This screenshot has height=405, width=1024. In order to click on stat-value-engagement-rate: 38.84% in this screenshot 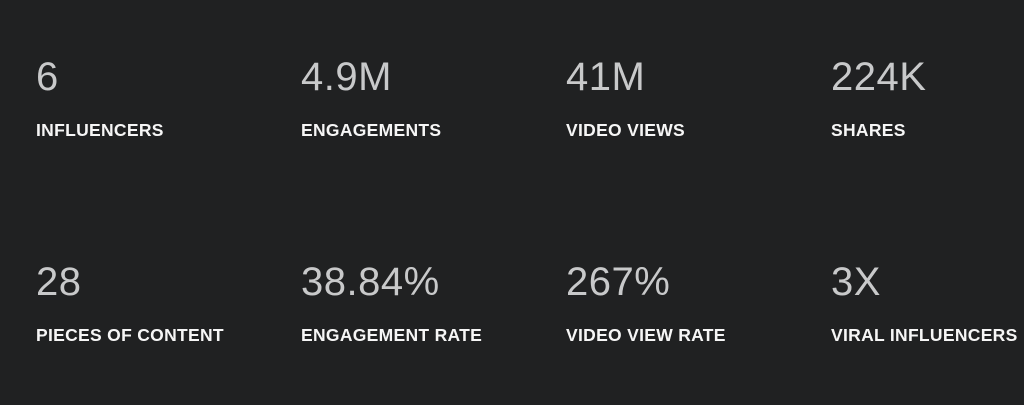, I will do `click(370, 281)`.